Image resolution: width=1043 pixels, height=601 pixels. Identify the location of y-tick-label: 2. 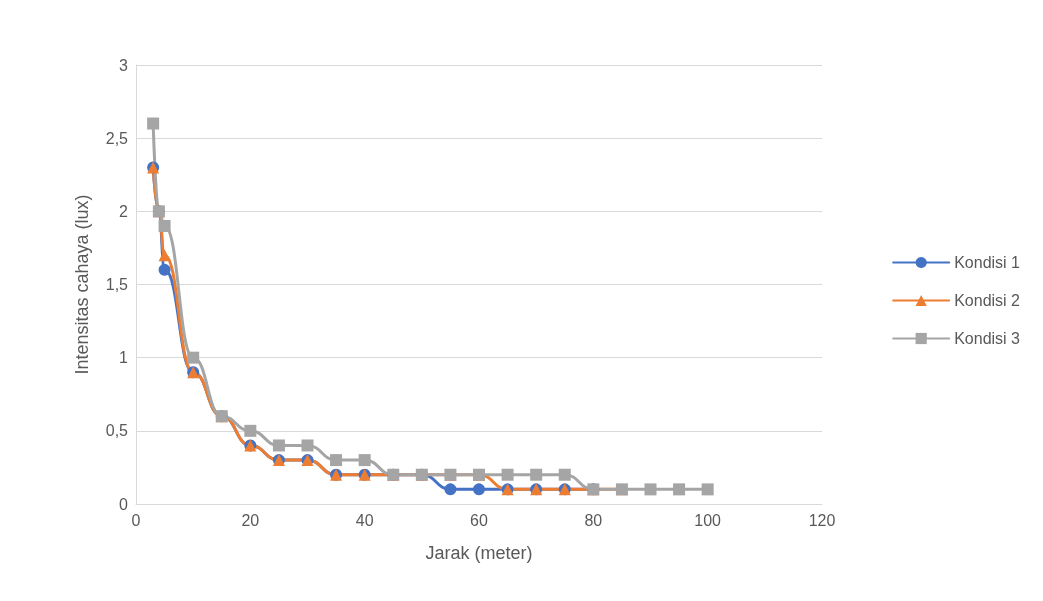
(124, 211).